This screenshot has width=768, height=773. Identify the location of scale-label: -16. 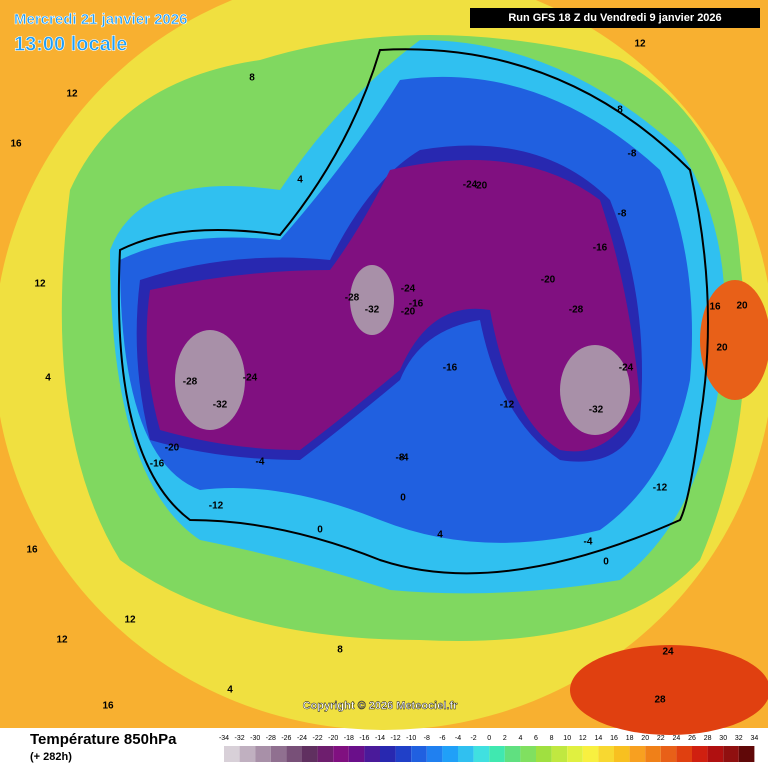
(364, 738).